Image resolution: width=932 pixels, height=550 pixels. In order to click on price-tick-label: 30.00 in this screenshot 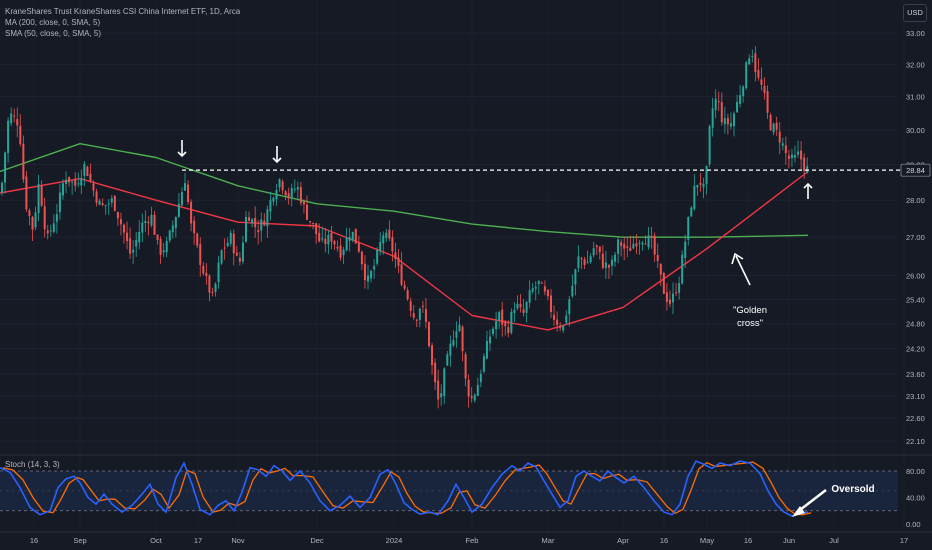, I will do `click(915, 130)`.